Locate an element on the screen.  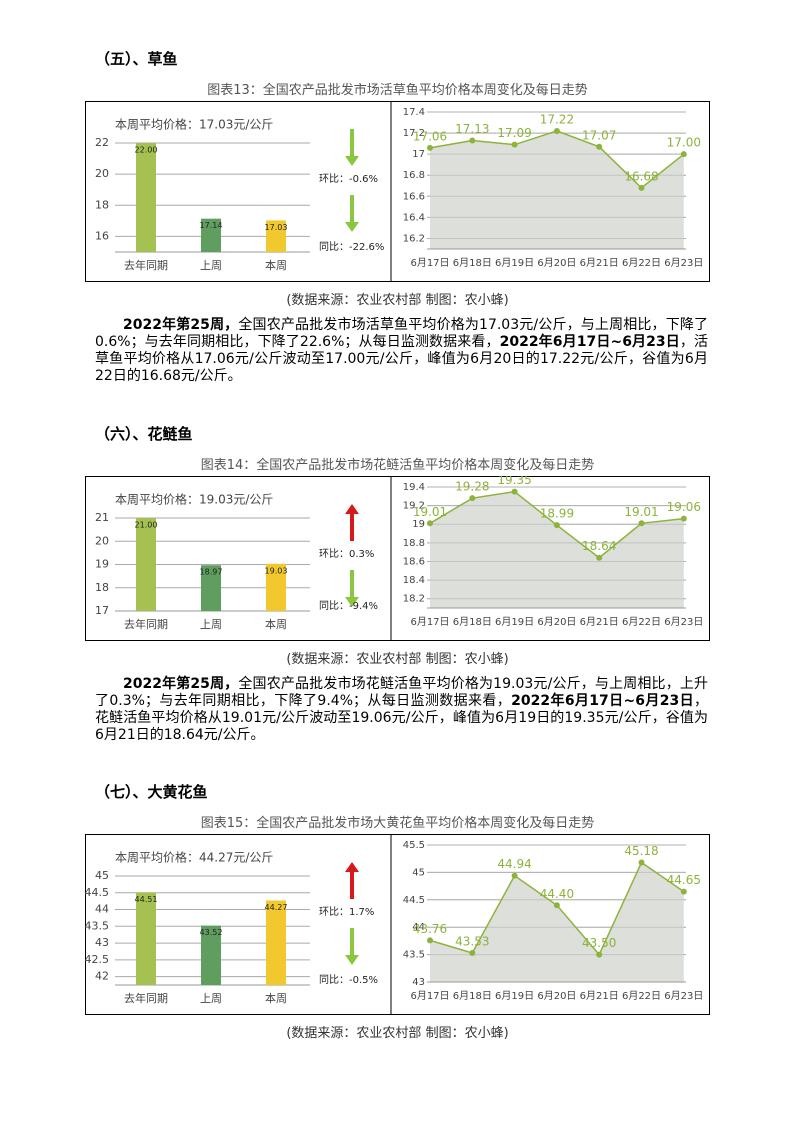
bar-value-label: 18.97 is located at coordinates (211, 572).